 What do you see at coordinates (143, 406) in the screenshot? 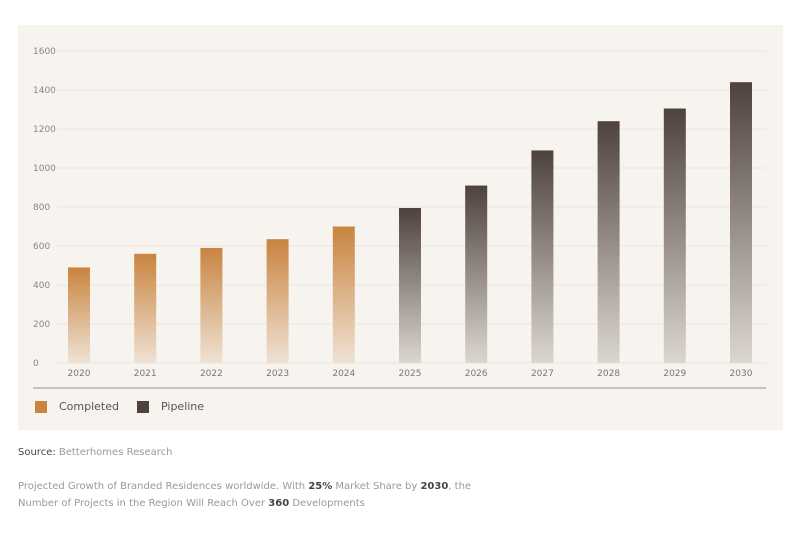
I see `pipeline-swatch` at bounding box center [143, 406].